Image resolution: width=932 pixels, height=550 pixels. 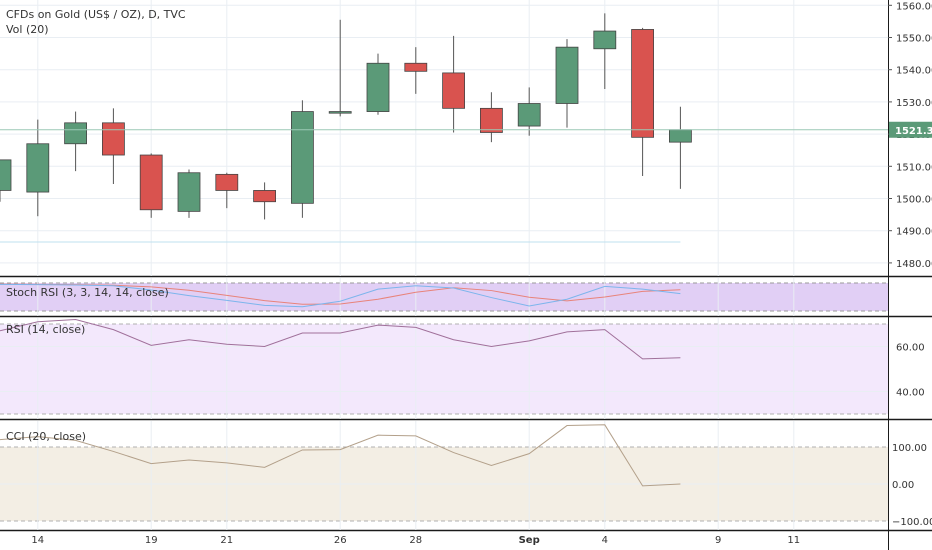 I want to click on cci-line, so click(x=340, y=455).